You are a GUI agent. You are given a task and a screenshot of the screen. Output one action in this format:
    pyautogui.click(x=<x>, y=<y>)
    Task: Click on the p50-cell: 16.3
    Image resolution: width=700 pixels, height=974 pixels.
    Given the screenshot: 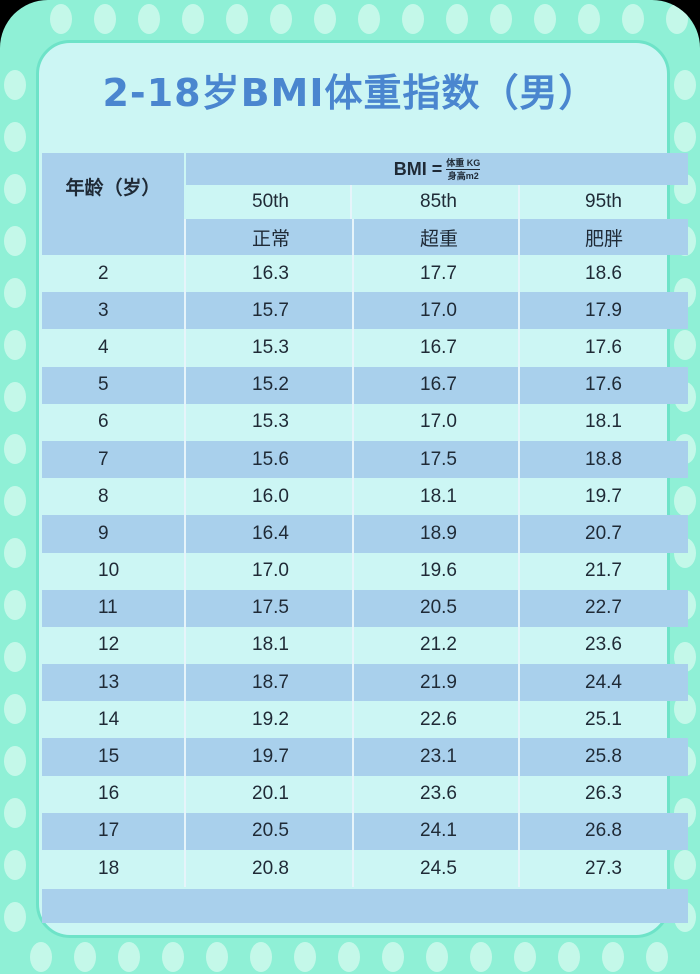 What is the action you would take?
    pyautogui.click(x=270, y=273)
    